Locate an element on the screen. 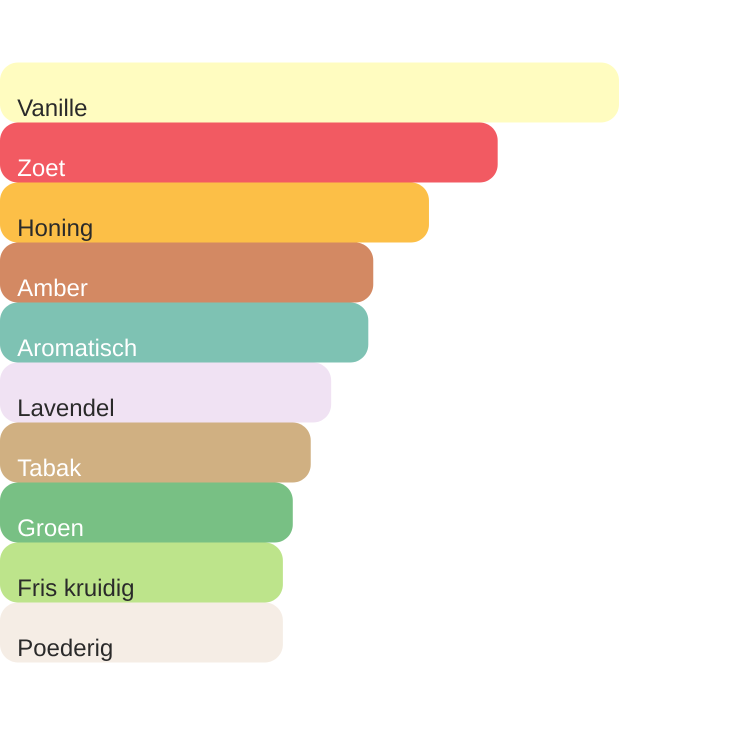 The height and width of the screenshot is (735, 735). y-tick-label: Amber is located at coordinates (52, 287).